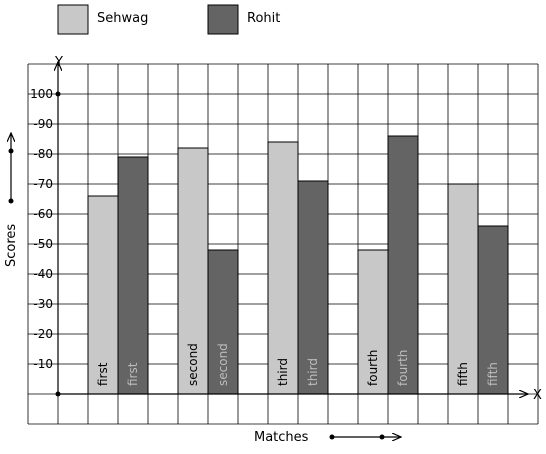 This screenshot has width=546, height=454. I want to click on bar-label-rohit-fifth: fifth, so click(493, 374).